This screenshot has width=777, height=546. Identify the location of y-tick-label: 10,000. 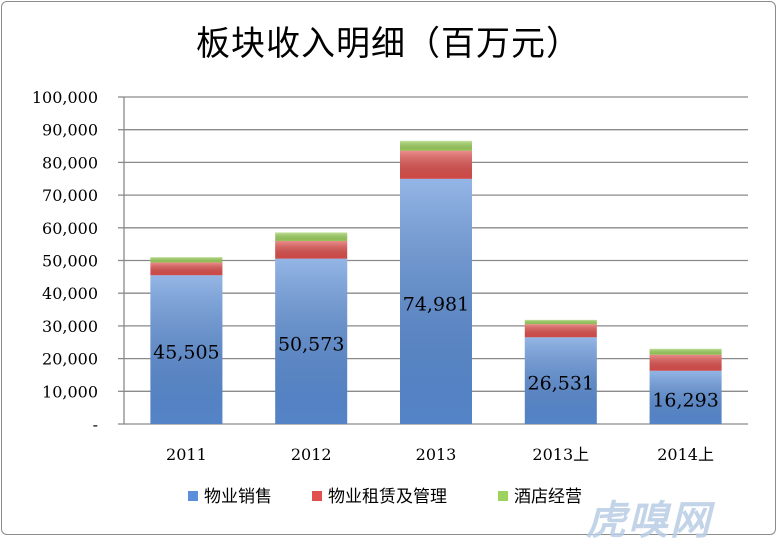
(70, 391).